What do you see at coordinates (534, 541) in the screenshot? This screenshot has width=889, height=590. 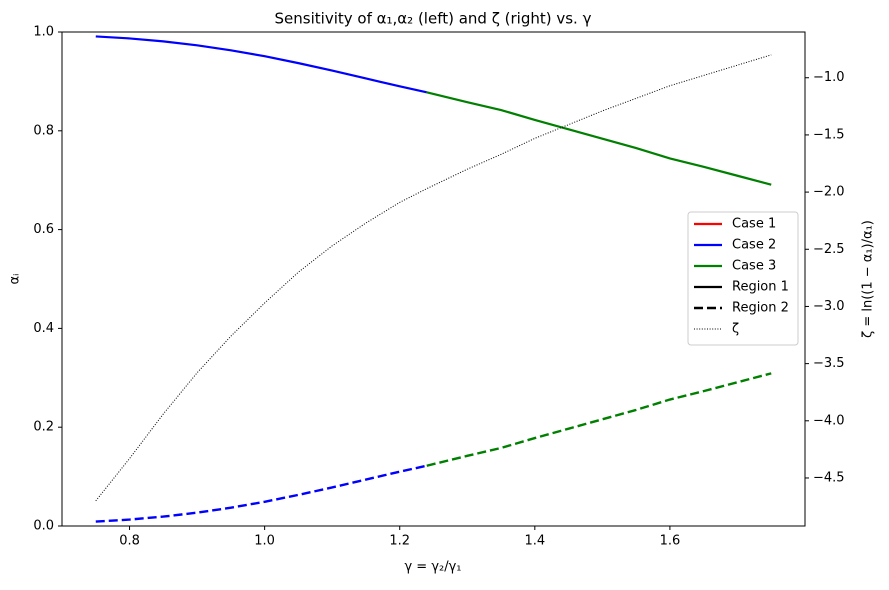 I see `x-tick-label: 1.4` at bounding box center [534, 541].